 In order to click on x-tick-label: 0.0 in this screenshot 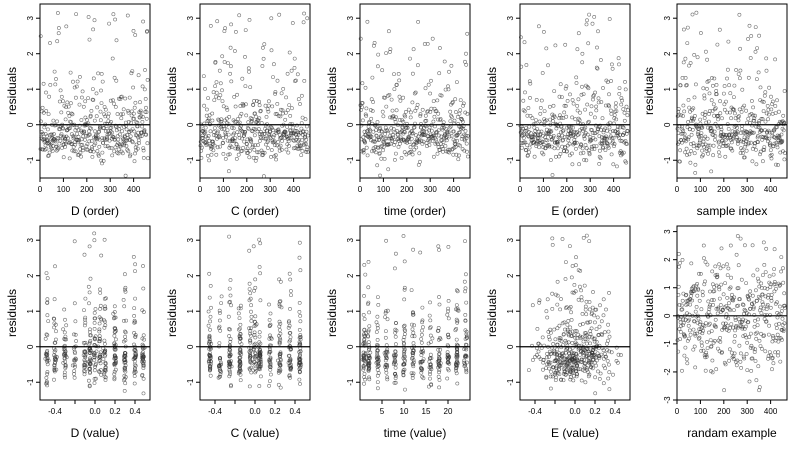, I will do `click(95, 411)`.